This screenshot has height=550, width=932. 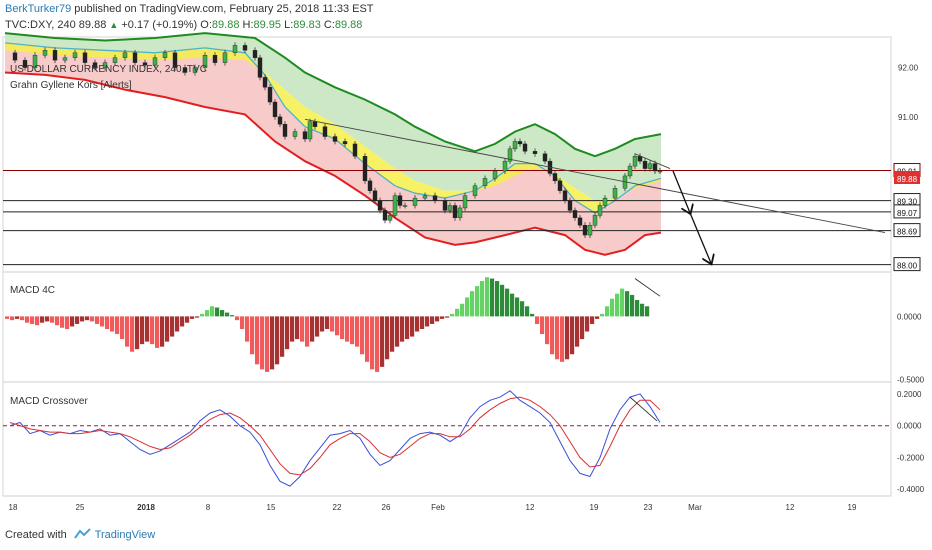 What do you see at coordinates (907, 211) in the screenshot?
I see `level-label-box` at bounding box center [907, 211].